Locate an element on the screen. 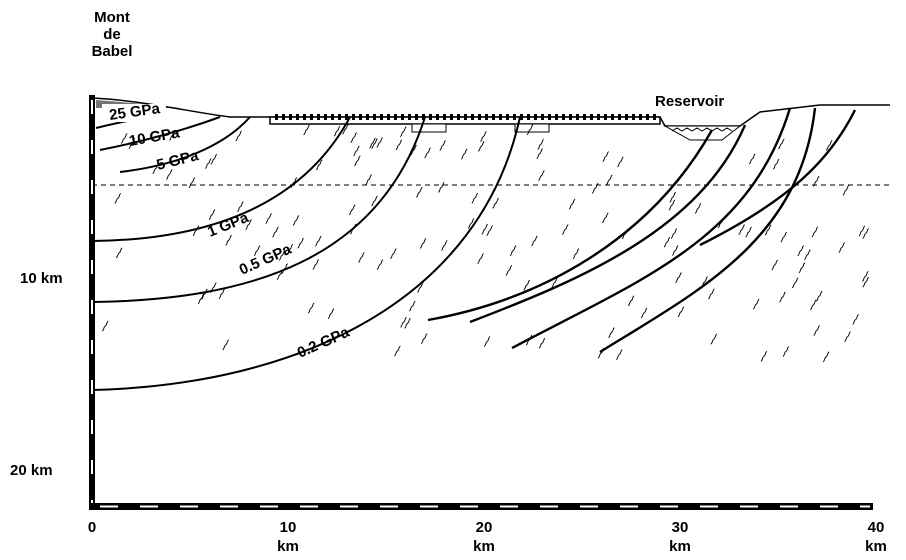 This screenshot has width=906, height=560. contour is located at coordinates (185, 144).